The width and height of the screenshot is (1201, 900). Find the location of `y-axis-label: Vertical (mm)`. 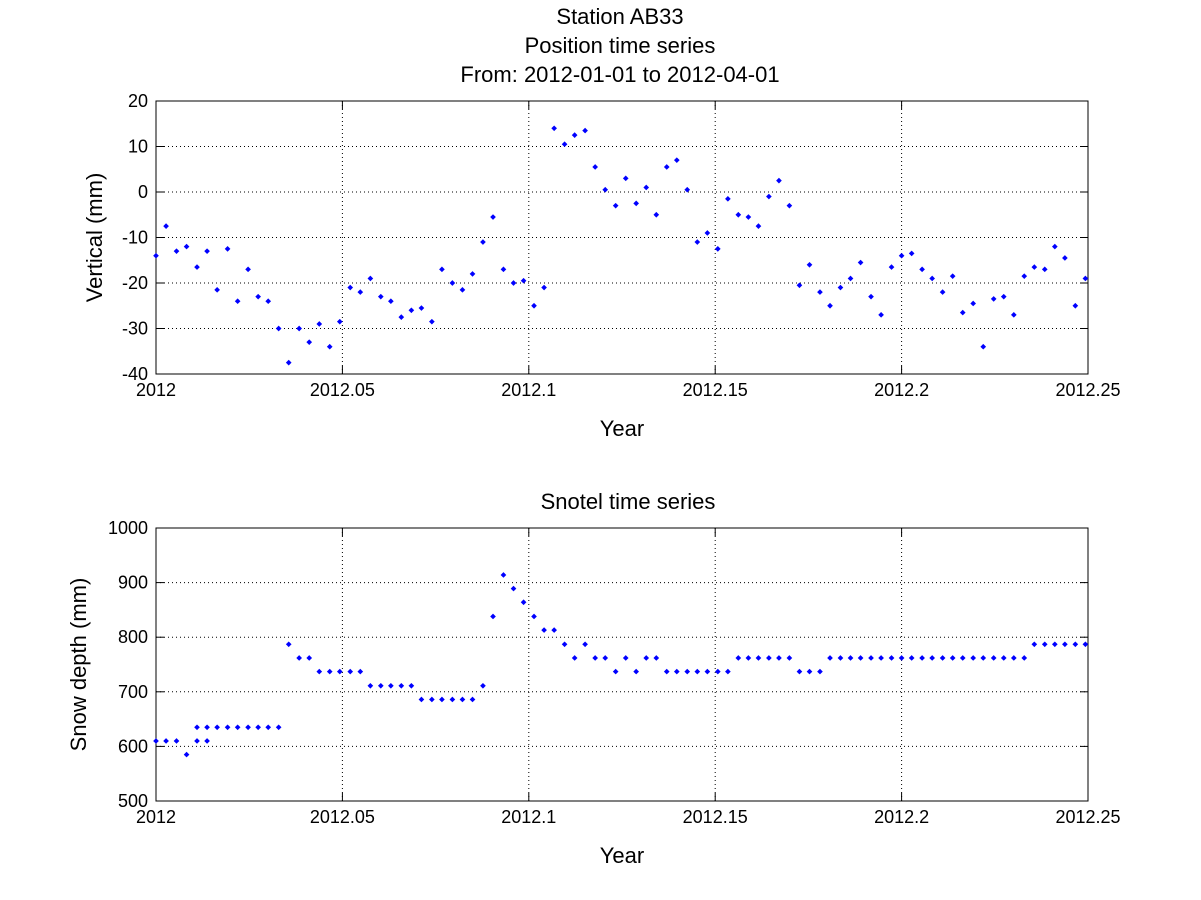

y-axis-label: Vertical (mm) is located at coordinates (94, 238).